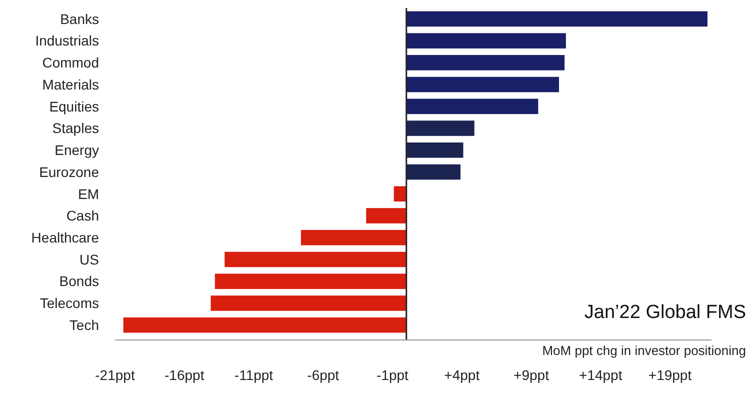  Describe the element at coordinates (67, 40) in the screenshot. I see `y-tick-label: Industrials` at that location.